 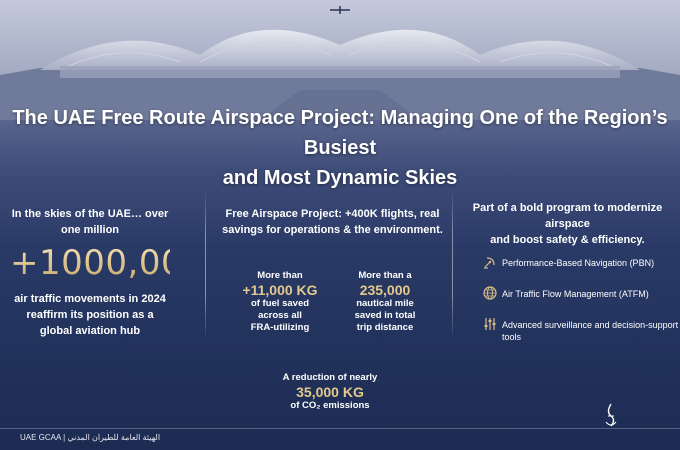 What do you see at coordinates (280, 327) in the screenshot?
I see `fuel-line-3: FRA-utilizing` at bounding box center [280, 327].